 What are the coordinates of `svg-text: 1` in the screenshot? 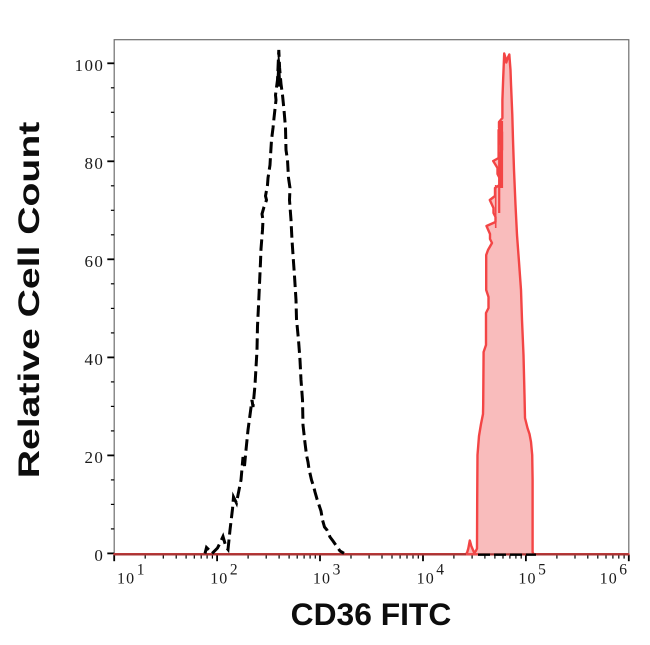 It's located at (141, 570).